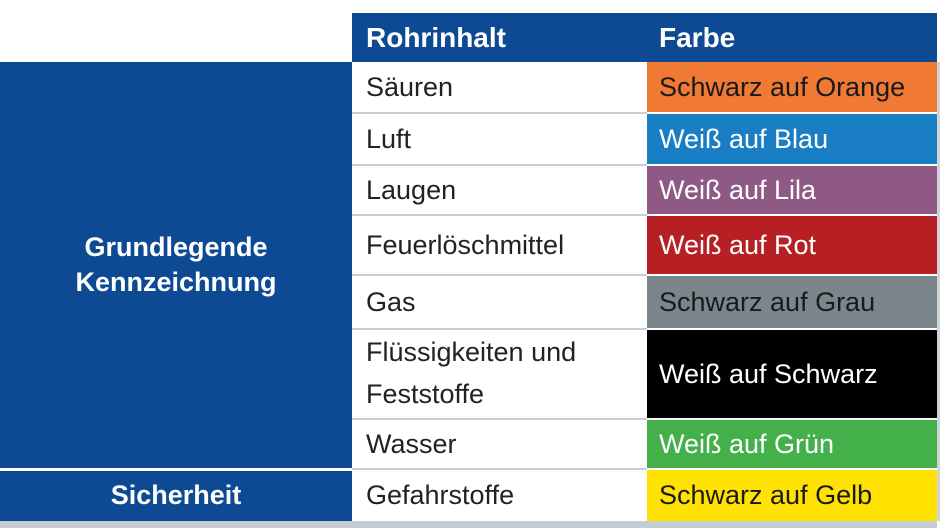 The height and width of the screenshot is (531, 944). I want to click on group-label-sicherheit: Sicherheit, so click(176, 494).